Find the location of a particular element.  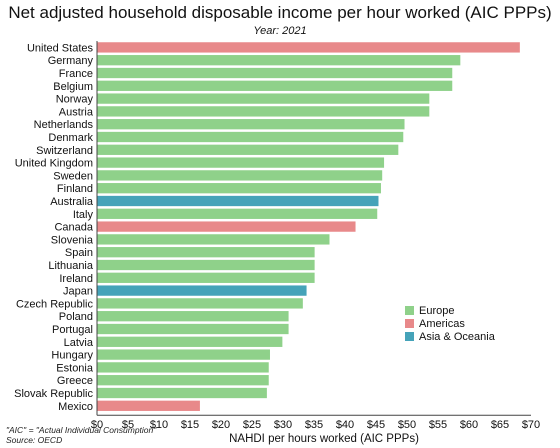

category-label-estonia: Estonia is located at coordinates (75, 368).